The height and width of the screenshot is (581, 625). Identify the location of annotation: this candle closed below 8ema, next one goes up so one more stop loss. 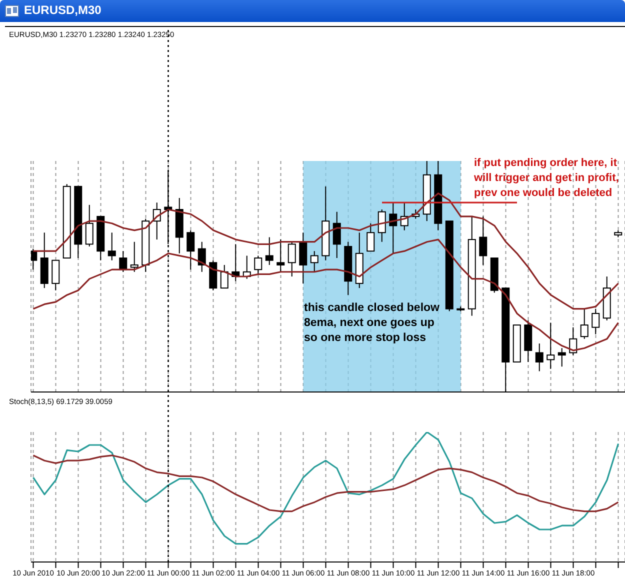
(372, 323).